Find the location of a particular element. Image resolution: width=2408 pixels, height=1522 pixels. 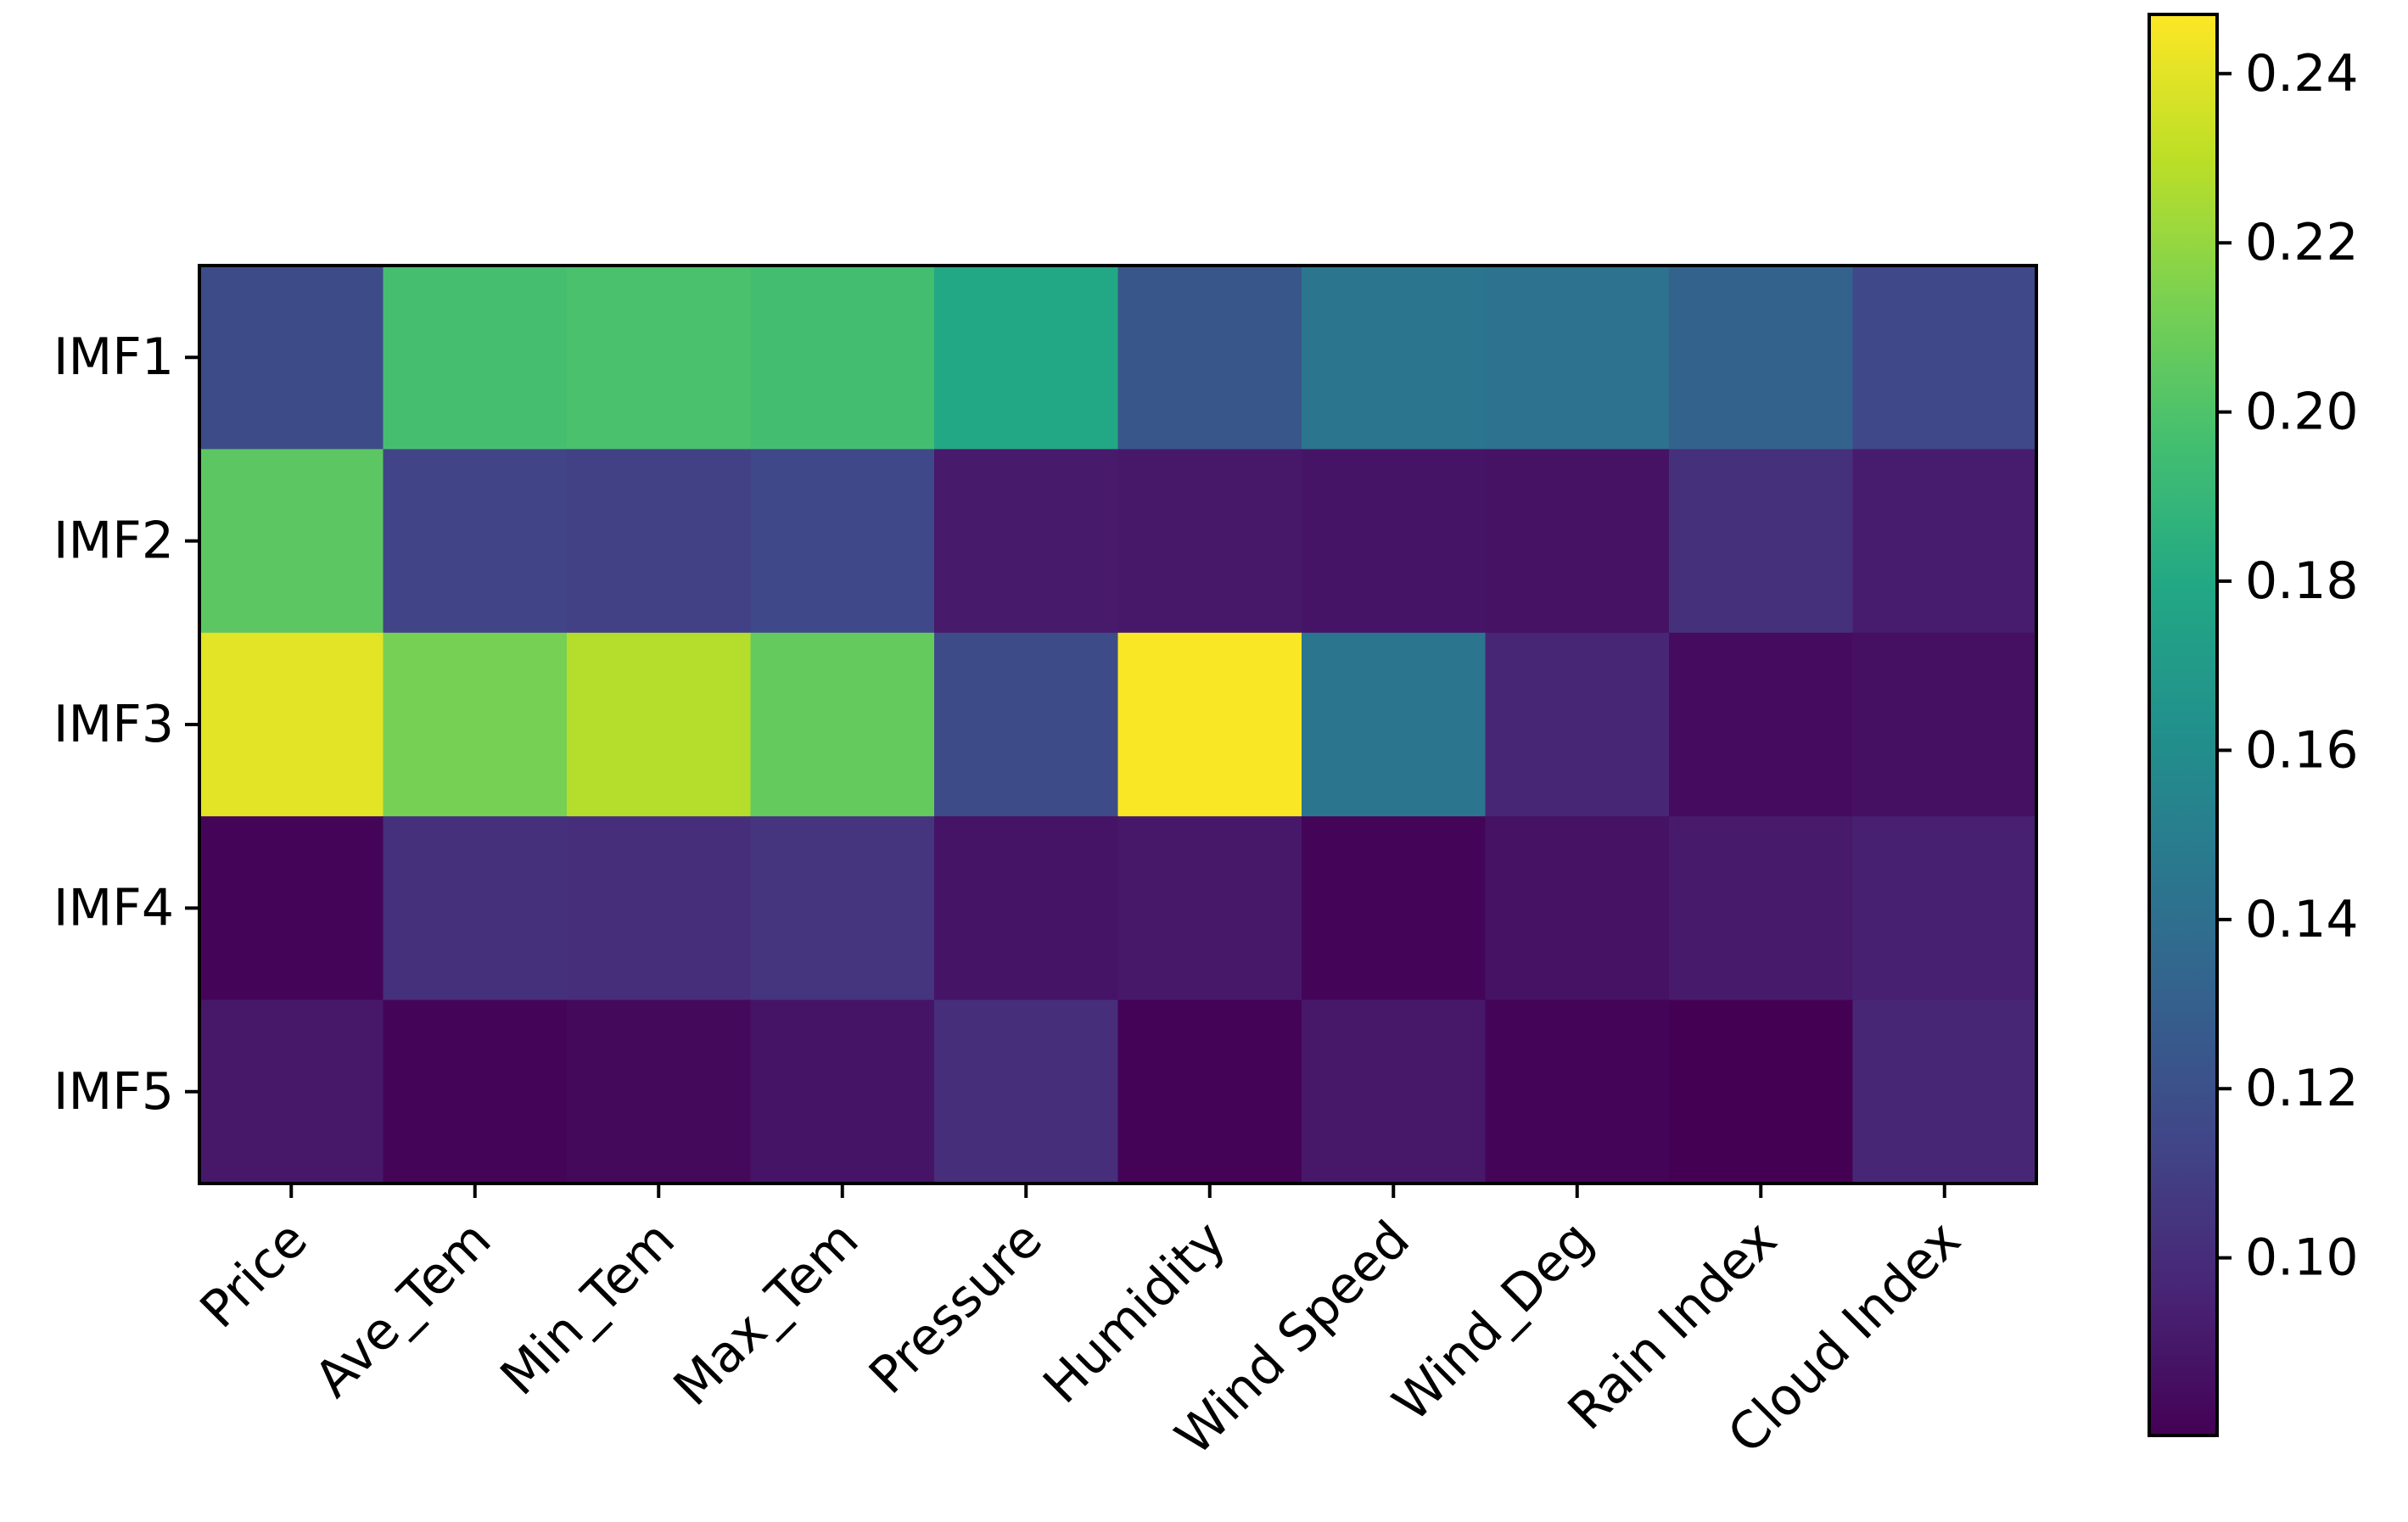

x-tick-label: Price is located at coordinates (254, 1275).